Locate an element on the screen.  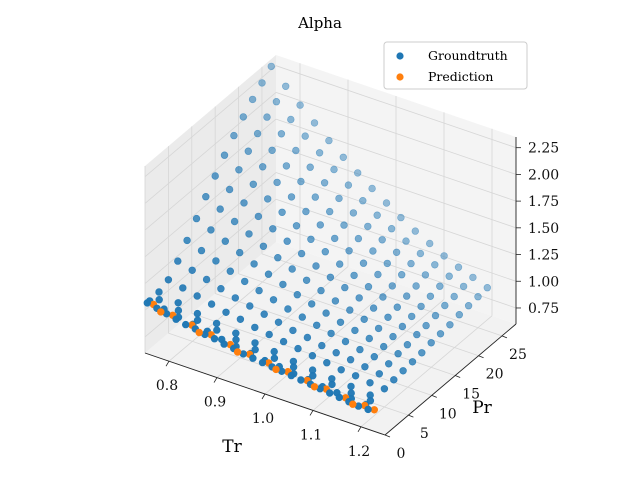
z-tick-label: 2.25 is located at coordinates (543, 149).